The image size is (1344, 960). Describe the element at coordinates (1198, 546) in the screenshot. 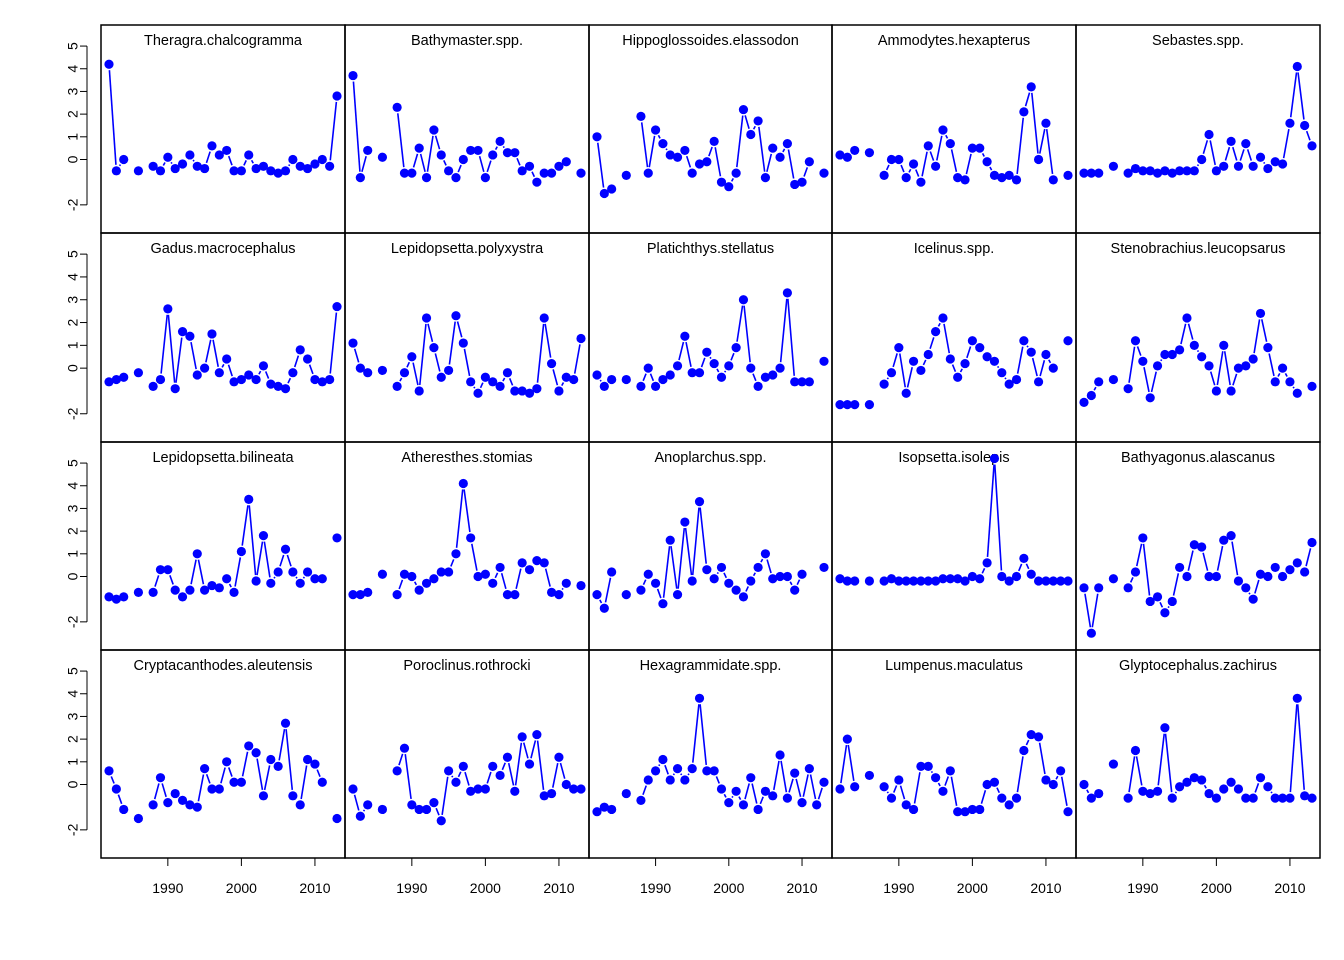

I see `panel-bathyagonus-alascanus: Bathyagonus.alascanus` at that location.